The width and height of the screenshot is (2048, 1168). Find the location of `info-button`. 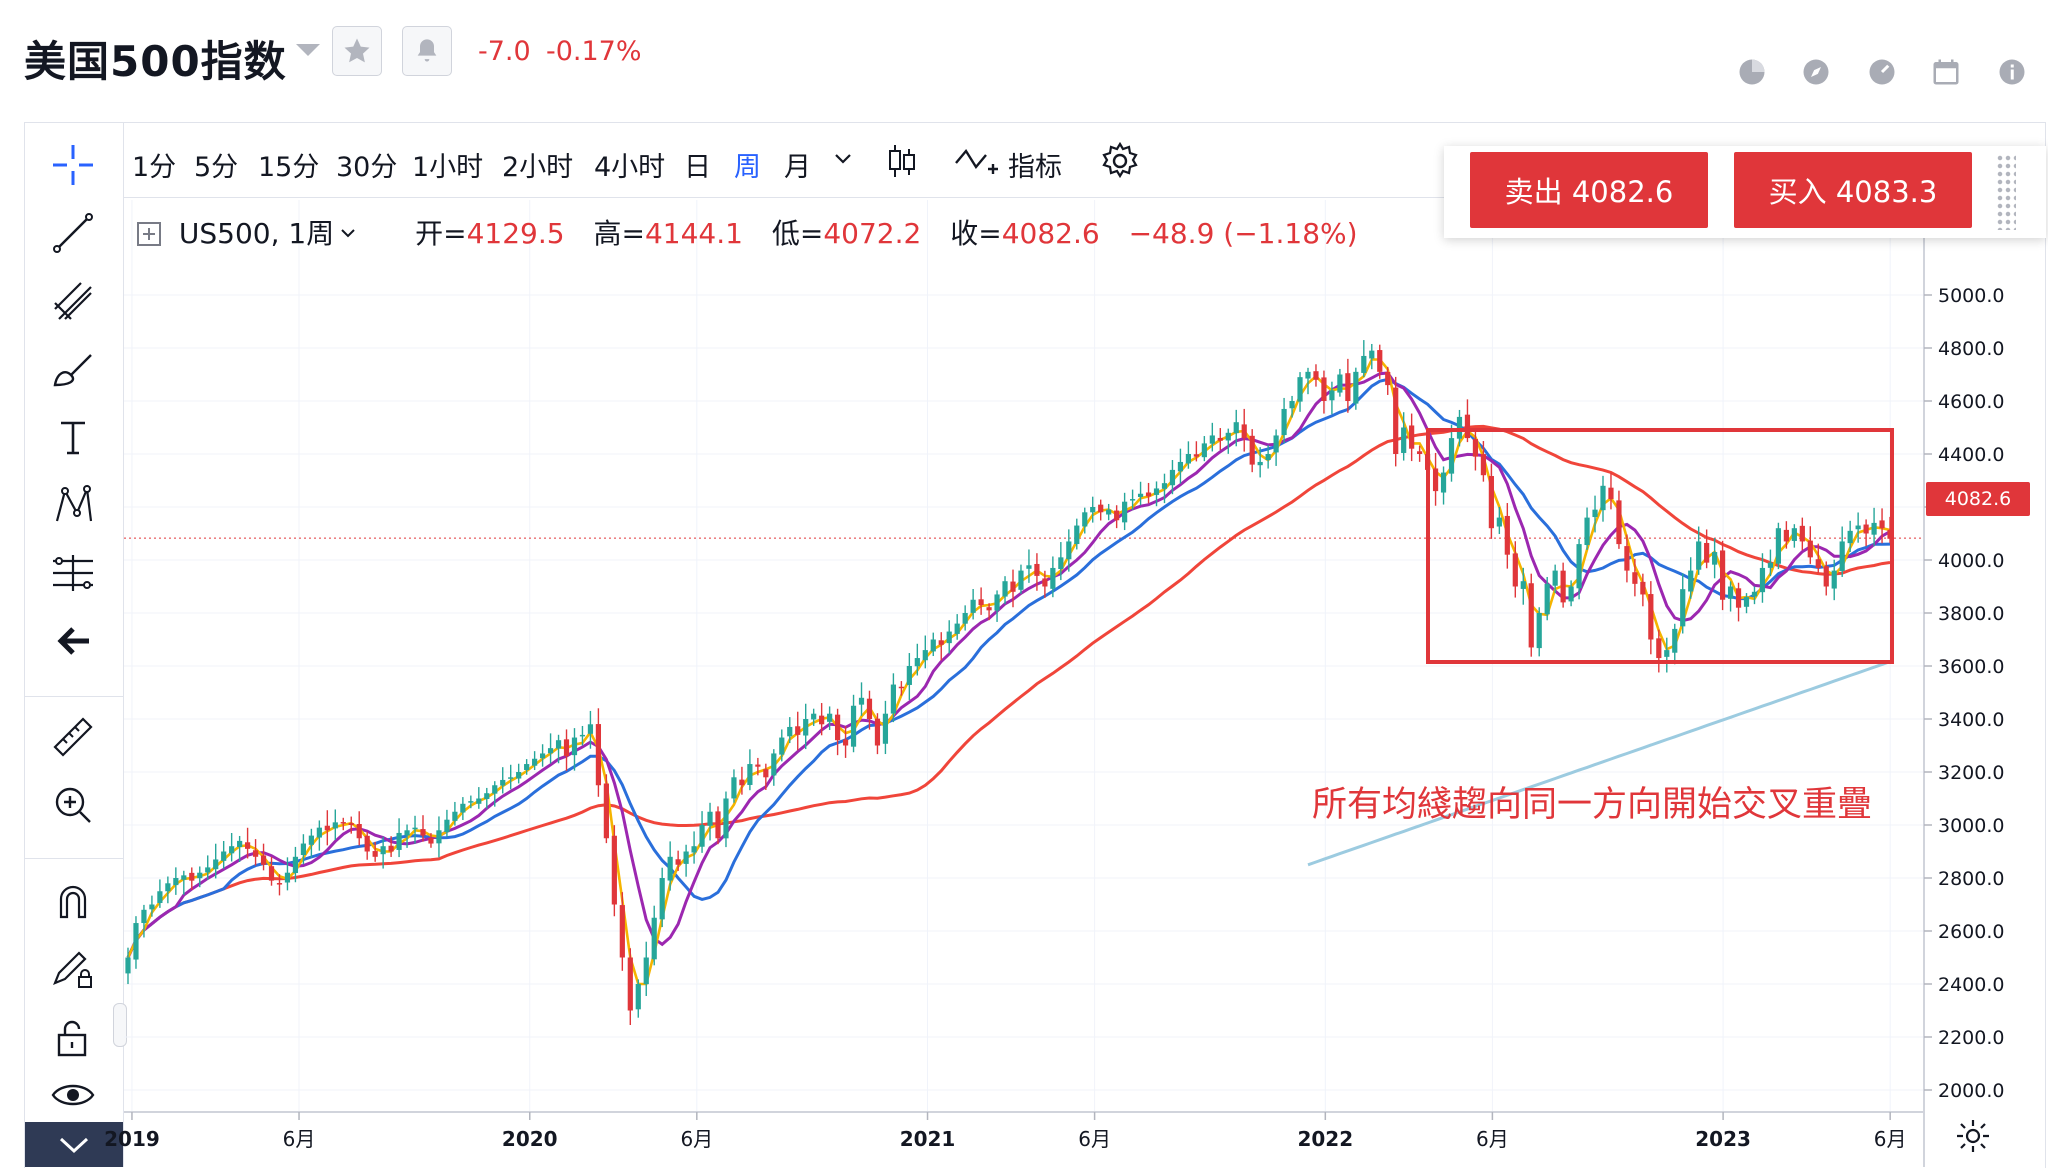

info-button is located at coordinates (2012, 72).